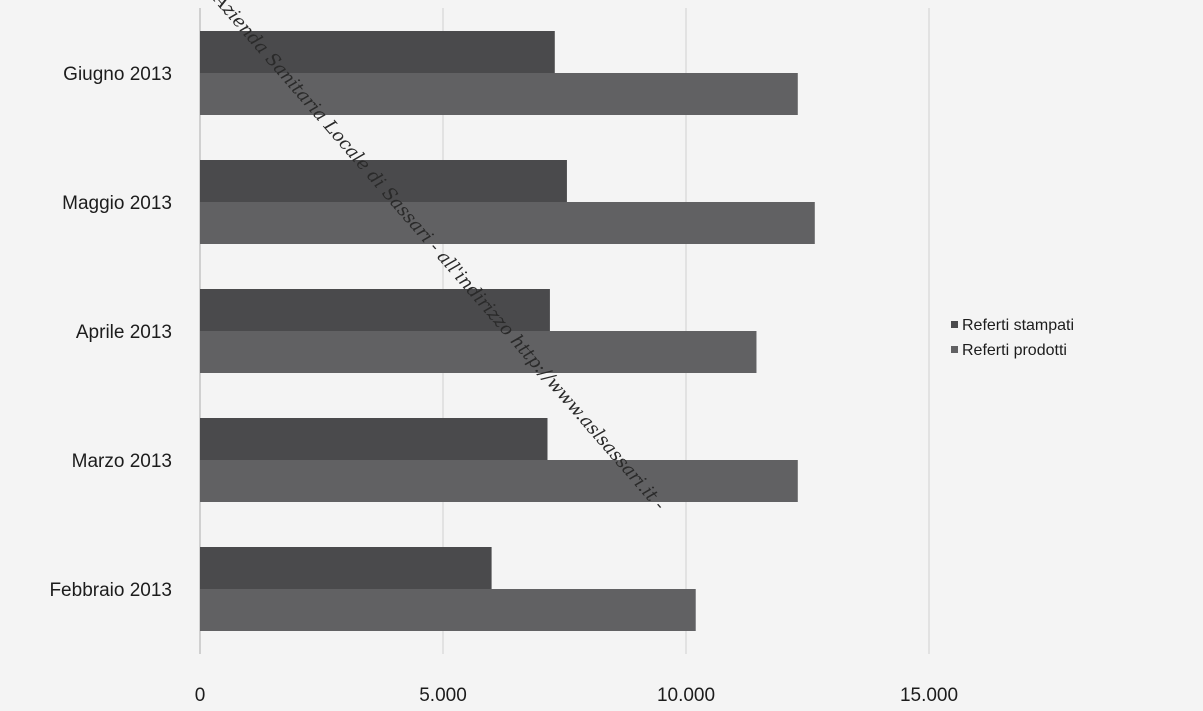 The height and width of the screenshot is (711, 1203). What do you see at coordinates (117, 203) in the screenshot?
I see `category-label: Maggio 2013` at bounding box center [117, 203].